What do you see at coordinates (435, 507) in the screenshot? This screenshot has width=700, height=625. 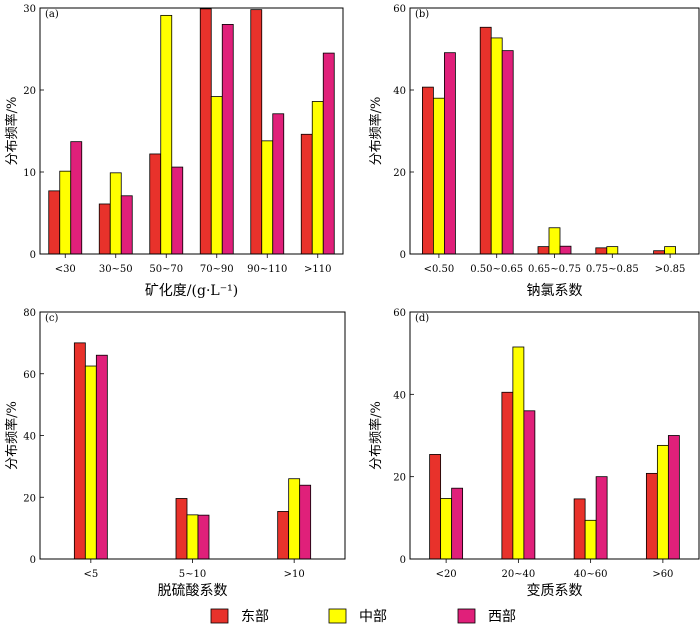 I see `bar-东部-<20` at bounding box center [435, 507].